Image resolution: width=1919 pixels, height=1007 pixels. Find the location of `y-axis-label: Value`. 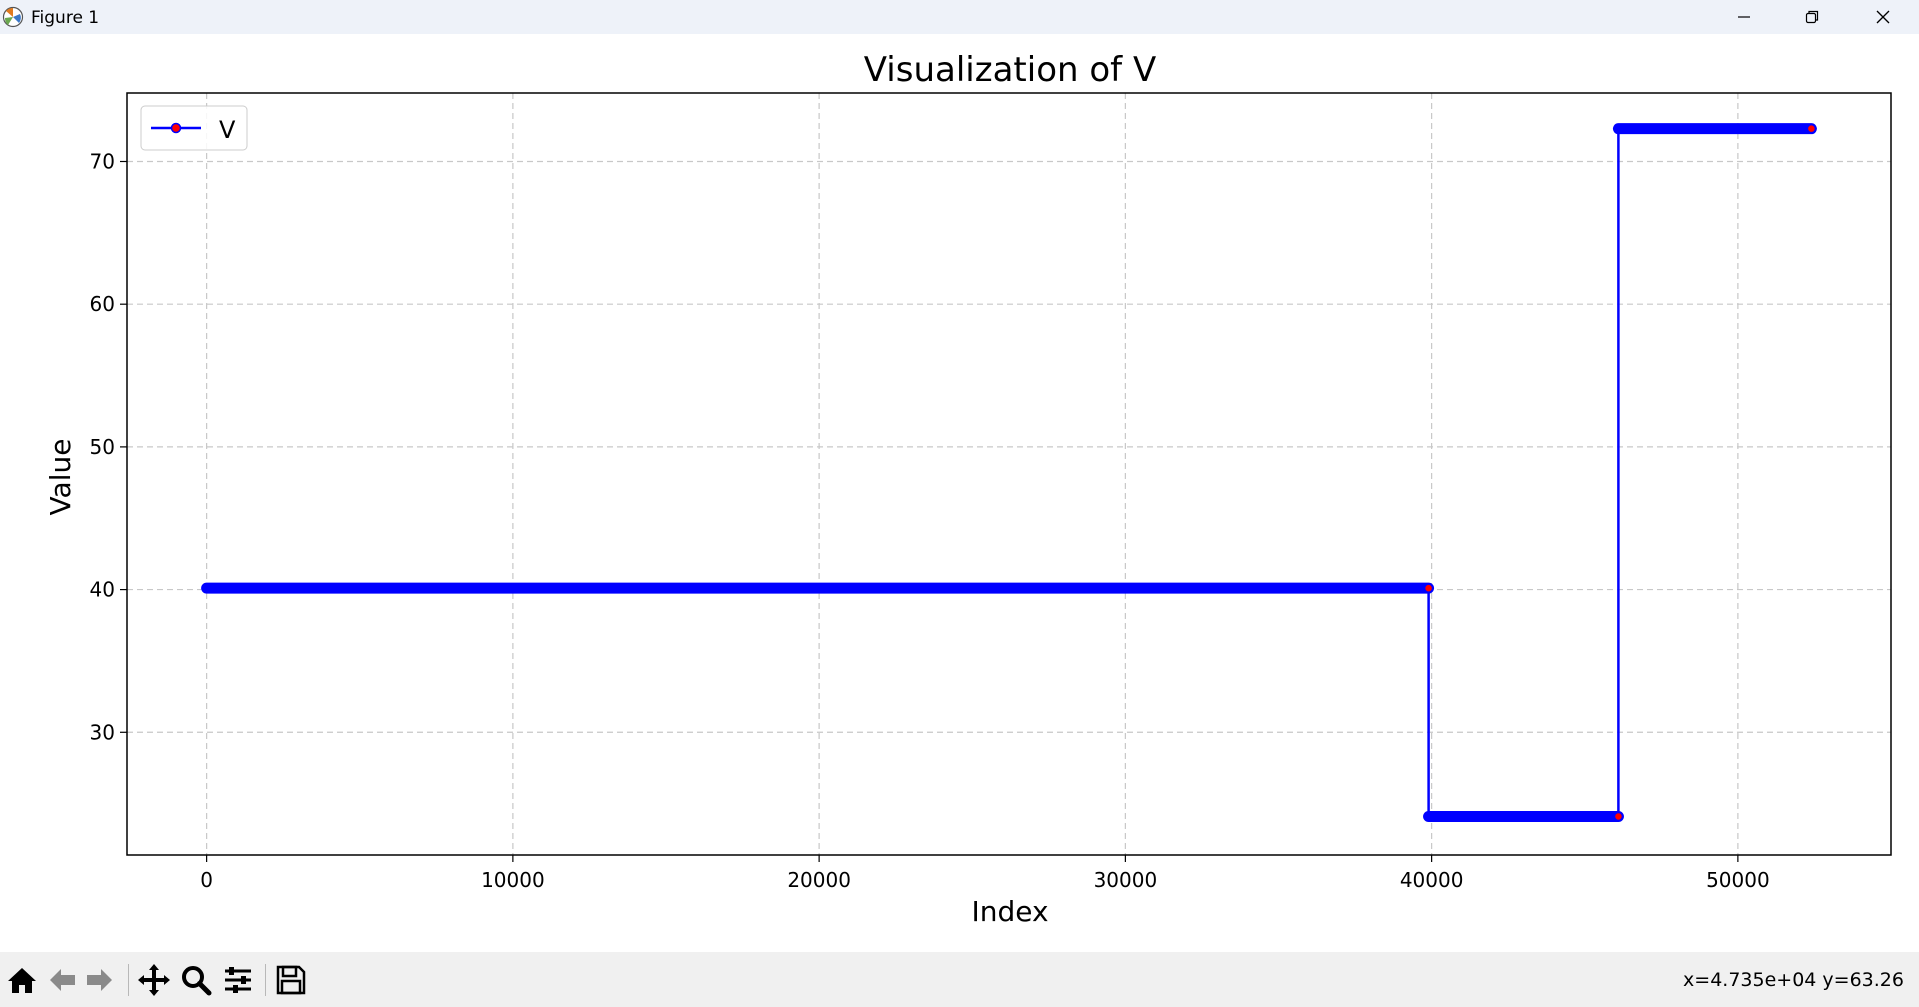

y-axis-label: Value is located at coordinates (60, 477).